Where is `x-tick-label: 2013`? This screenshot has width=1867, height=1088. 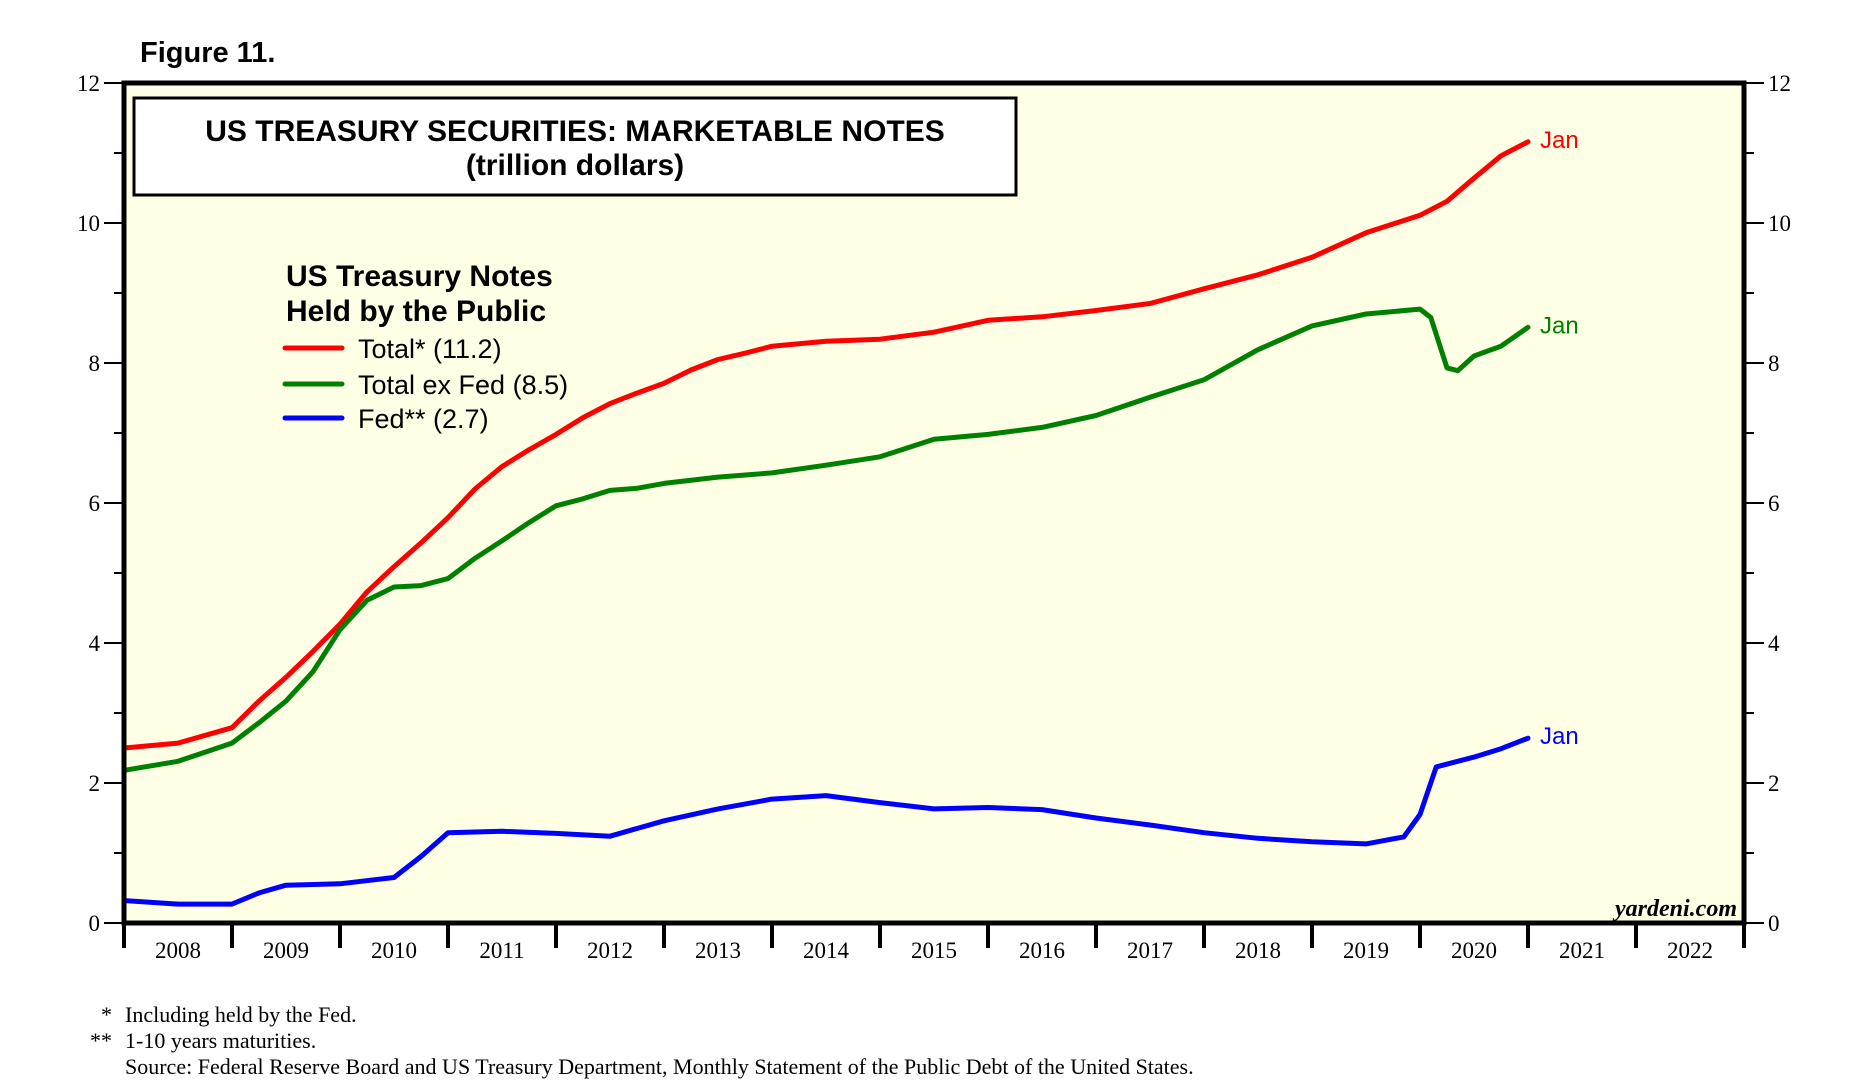
x-tick-label: 2013 is located at coordinates (718, 950).